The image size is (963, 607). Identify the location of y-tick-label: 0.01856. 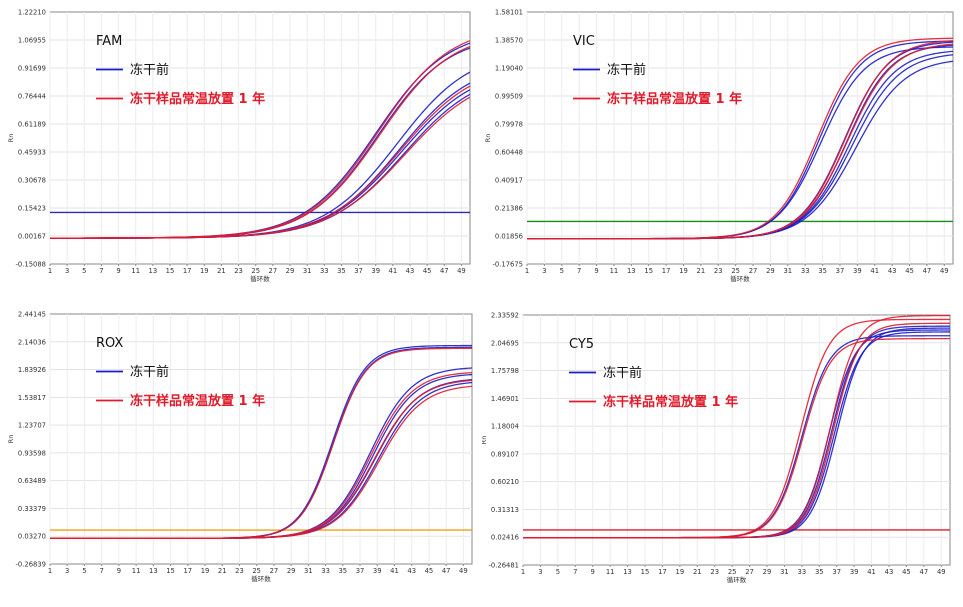
(509, 237).